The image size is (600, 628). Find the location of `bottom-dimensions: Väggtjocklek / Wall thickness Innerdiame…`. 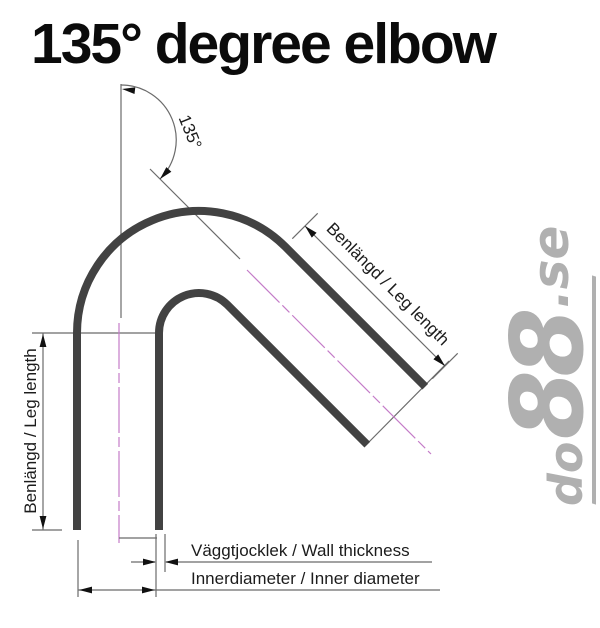

bottom-dimensions: Väggtjocklek / Wall thickness Innerdiame… is located at coordinates (258, 565).